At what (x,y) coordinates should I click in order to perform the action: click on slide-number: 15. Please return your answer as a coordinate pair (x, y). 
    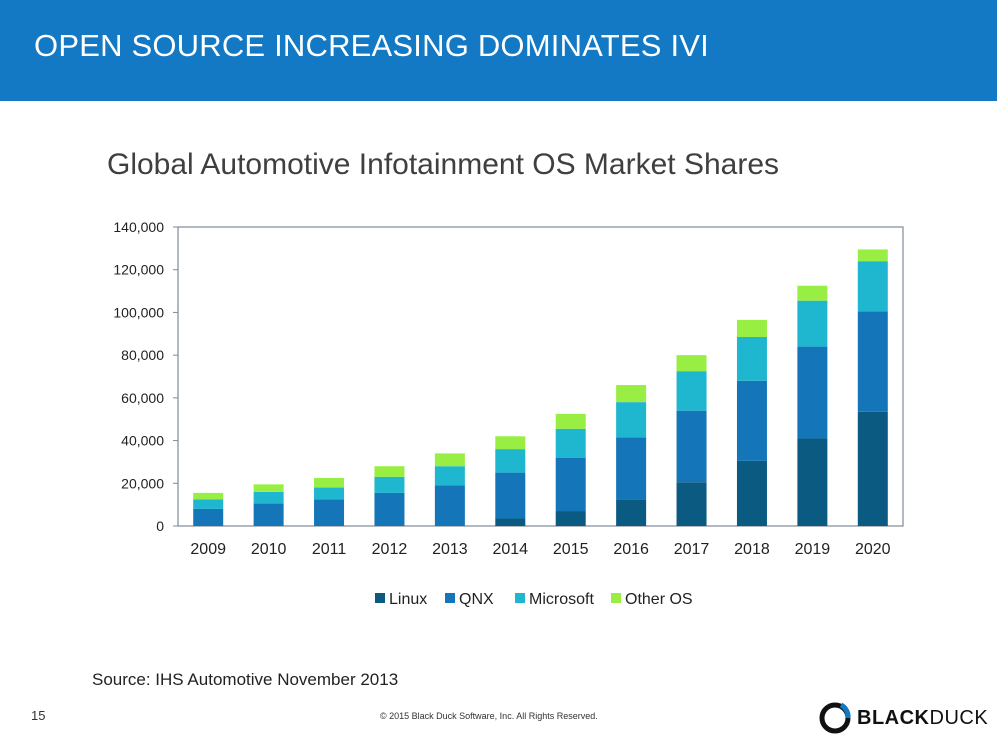
    Looking at the image, I should click on (38, 715).